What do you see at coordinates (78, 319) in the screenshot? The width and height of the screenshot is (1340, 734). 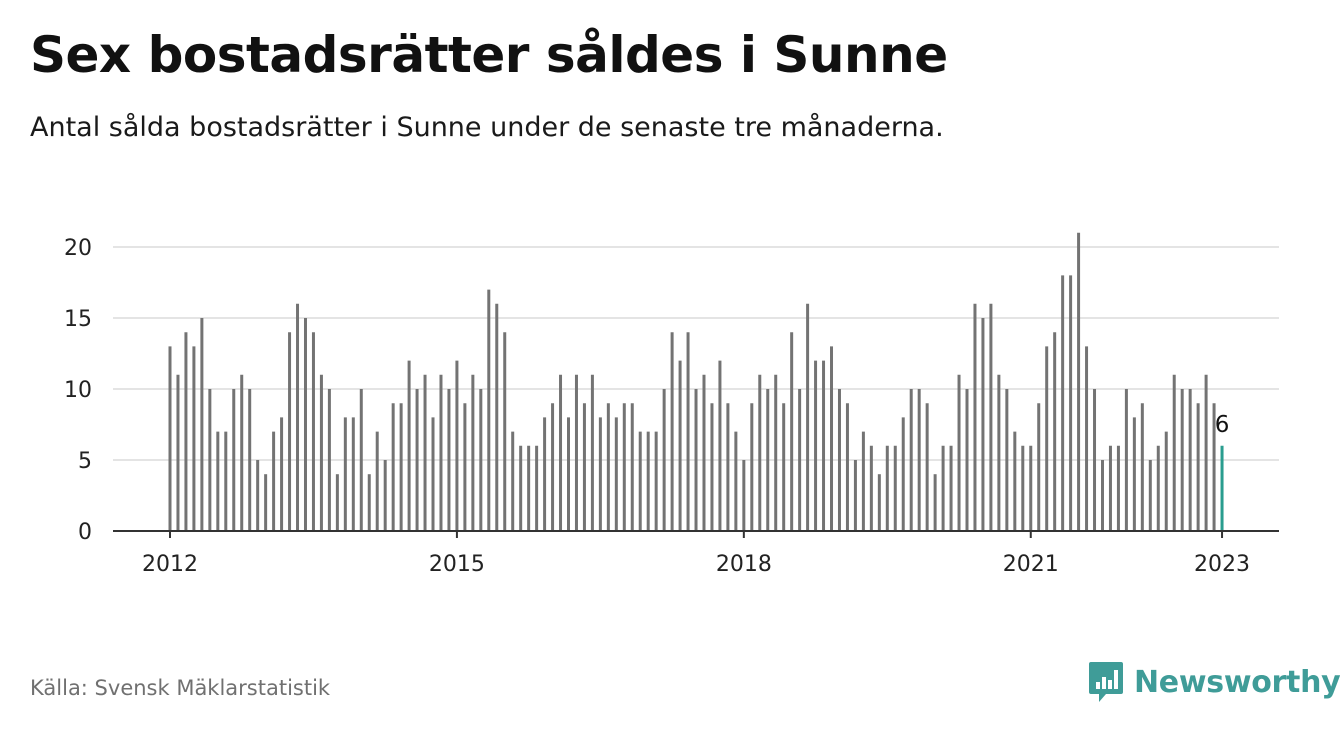 I see `y-tick-label: 15` at bounding box center [78, 319].